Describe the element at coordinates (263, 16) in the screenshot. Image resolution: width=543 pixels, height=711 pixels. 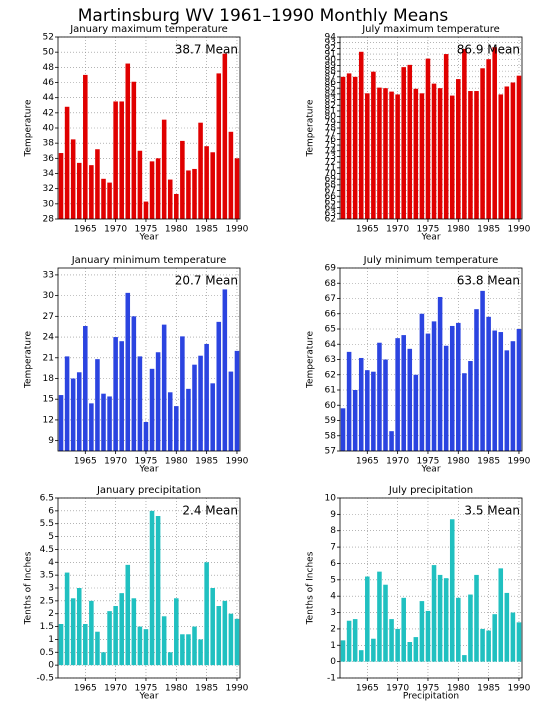
I see `page-title: Martinsburg WV 1961–1990 Monthly Means` at that location.